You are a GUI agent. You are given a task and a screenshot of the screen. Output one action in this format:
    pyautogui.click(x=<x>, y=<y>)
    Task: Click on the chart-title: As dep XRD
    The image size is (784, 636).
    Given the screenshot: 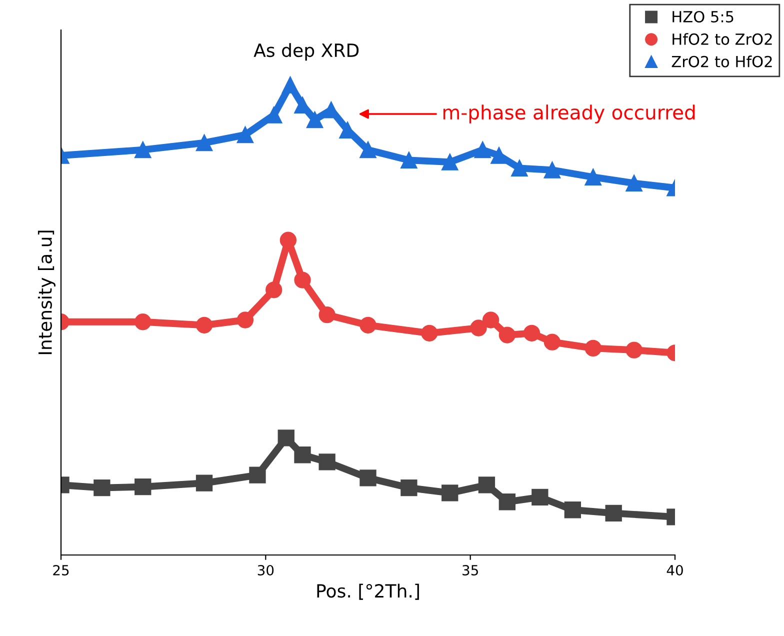 What is the action you would take?
    pyautogui.click(x=306, y=52)
    